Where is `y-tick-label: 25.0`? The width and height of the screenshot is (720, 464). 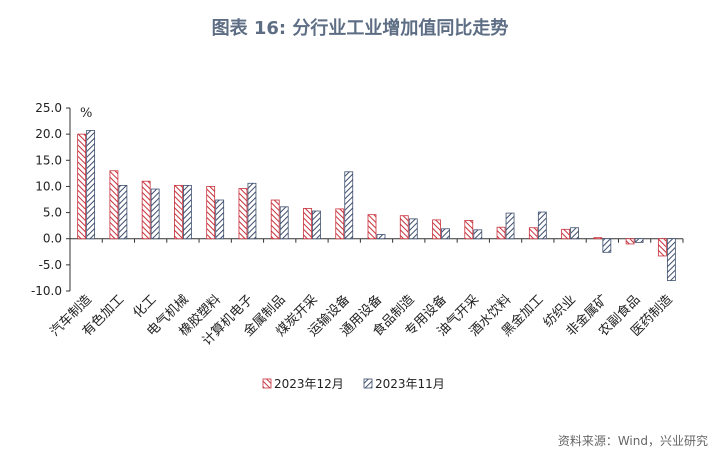 y-tick-label: 25.0 is located at coordinates (48, 108).